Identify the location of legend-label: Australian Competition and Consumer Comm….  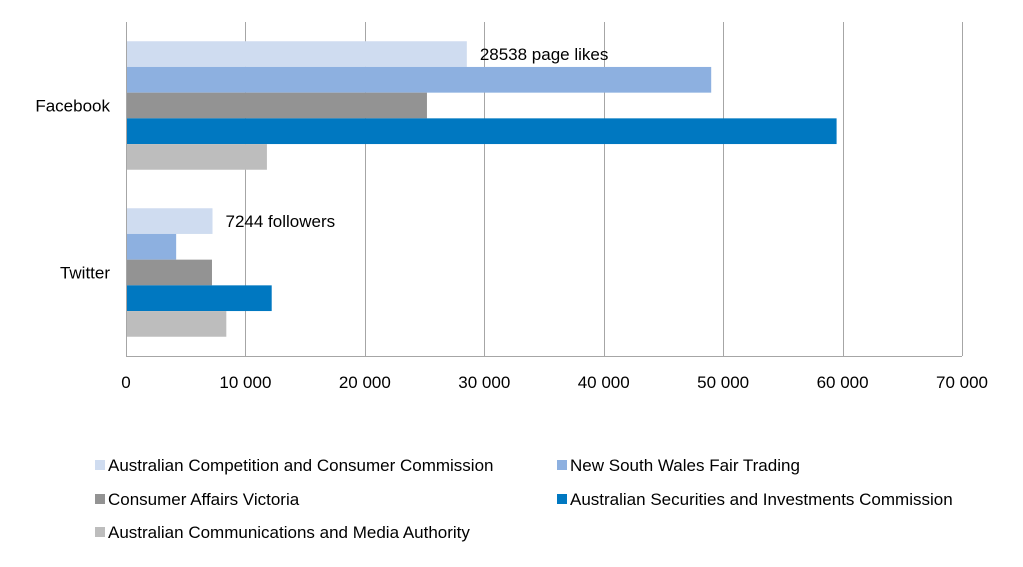
(301, 465).